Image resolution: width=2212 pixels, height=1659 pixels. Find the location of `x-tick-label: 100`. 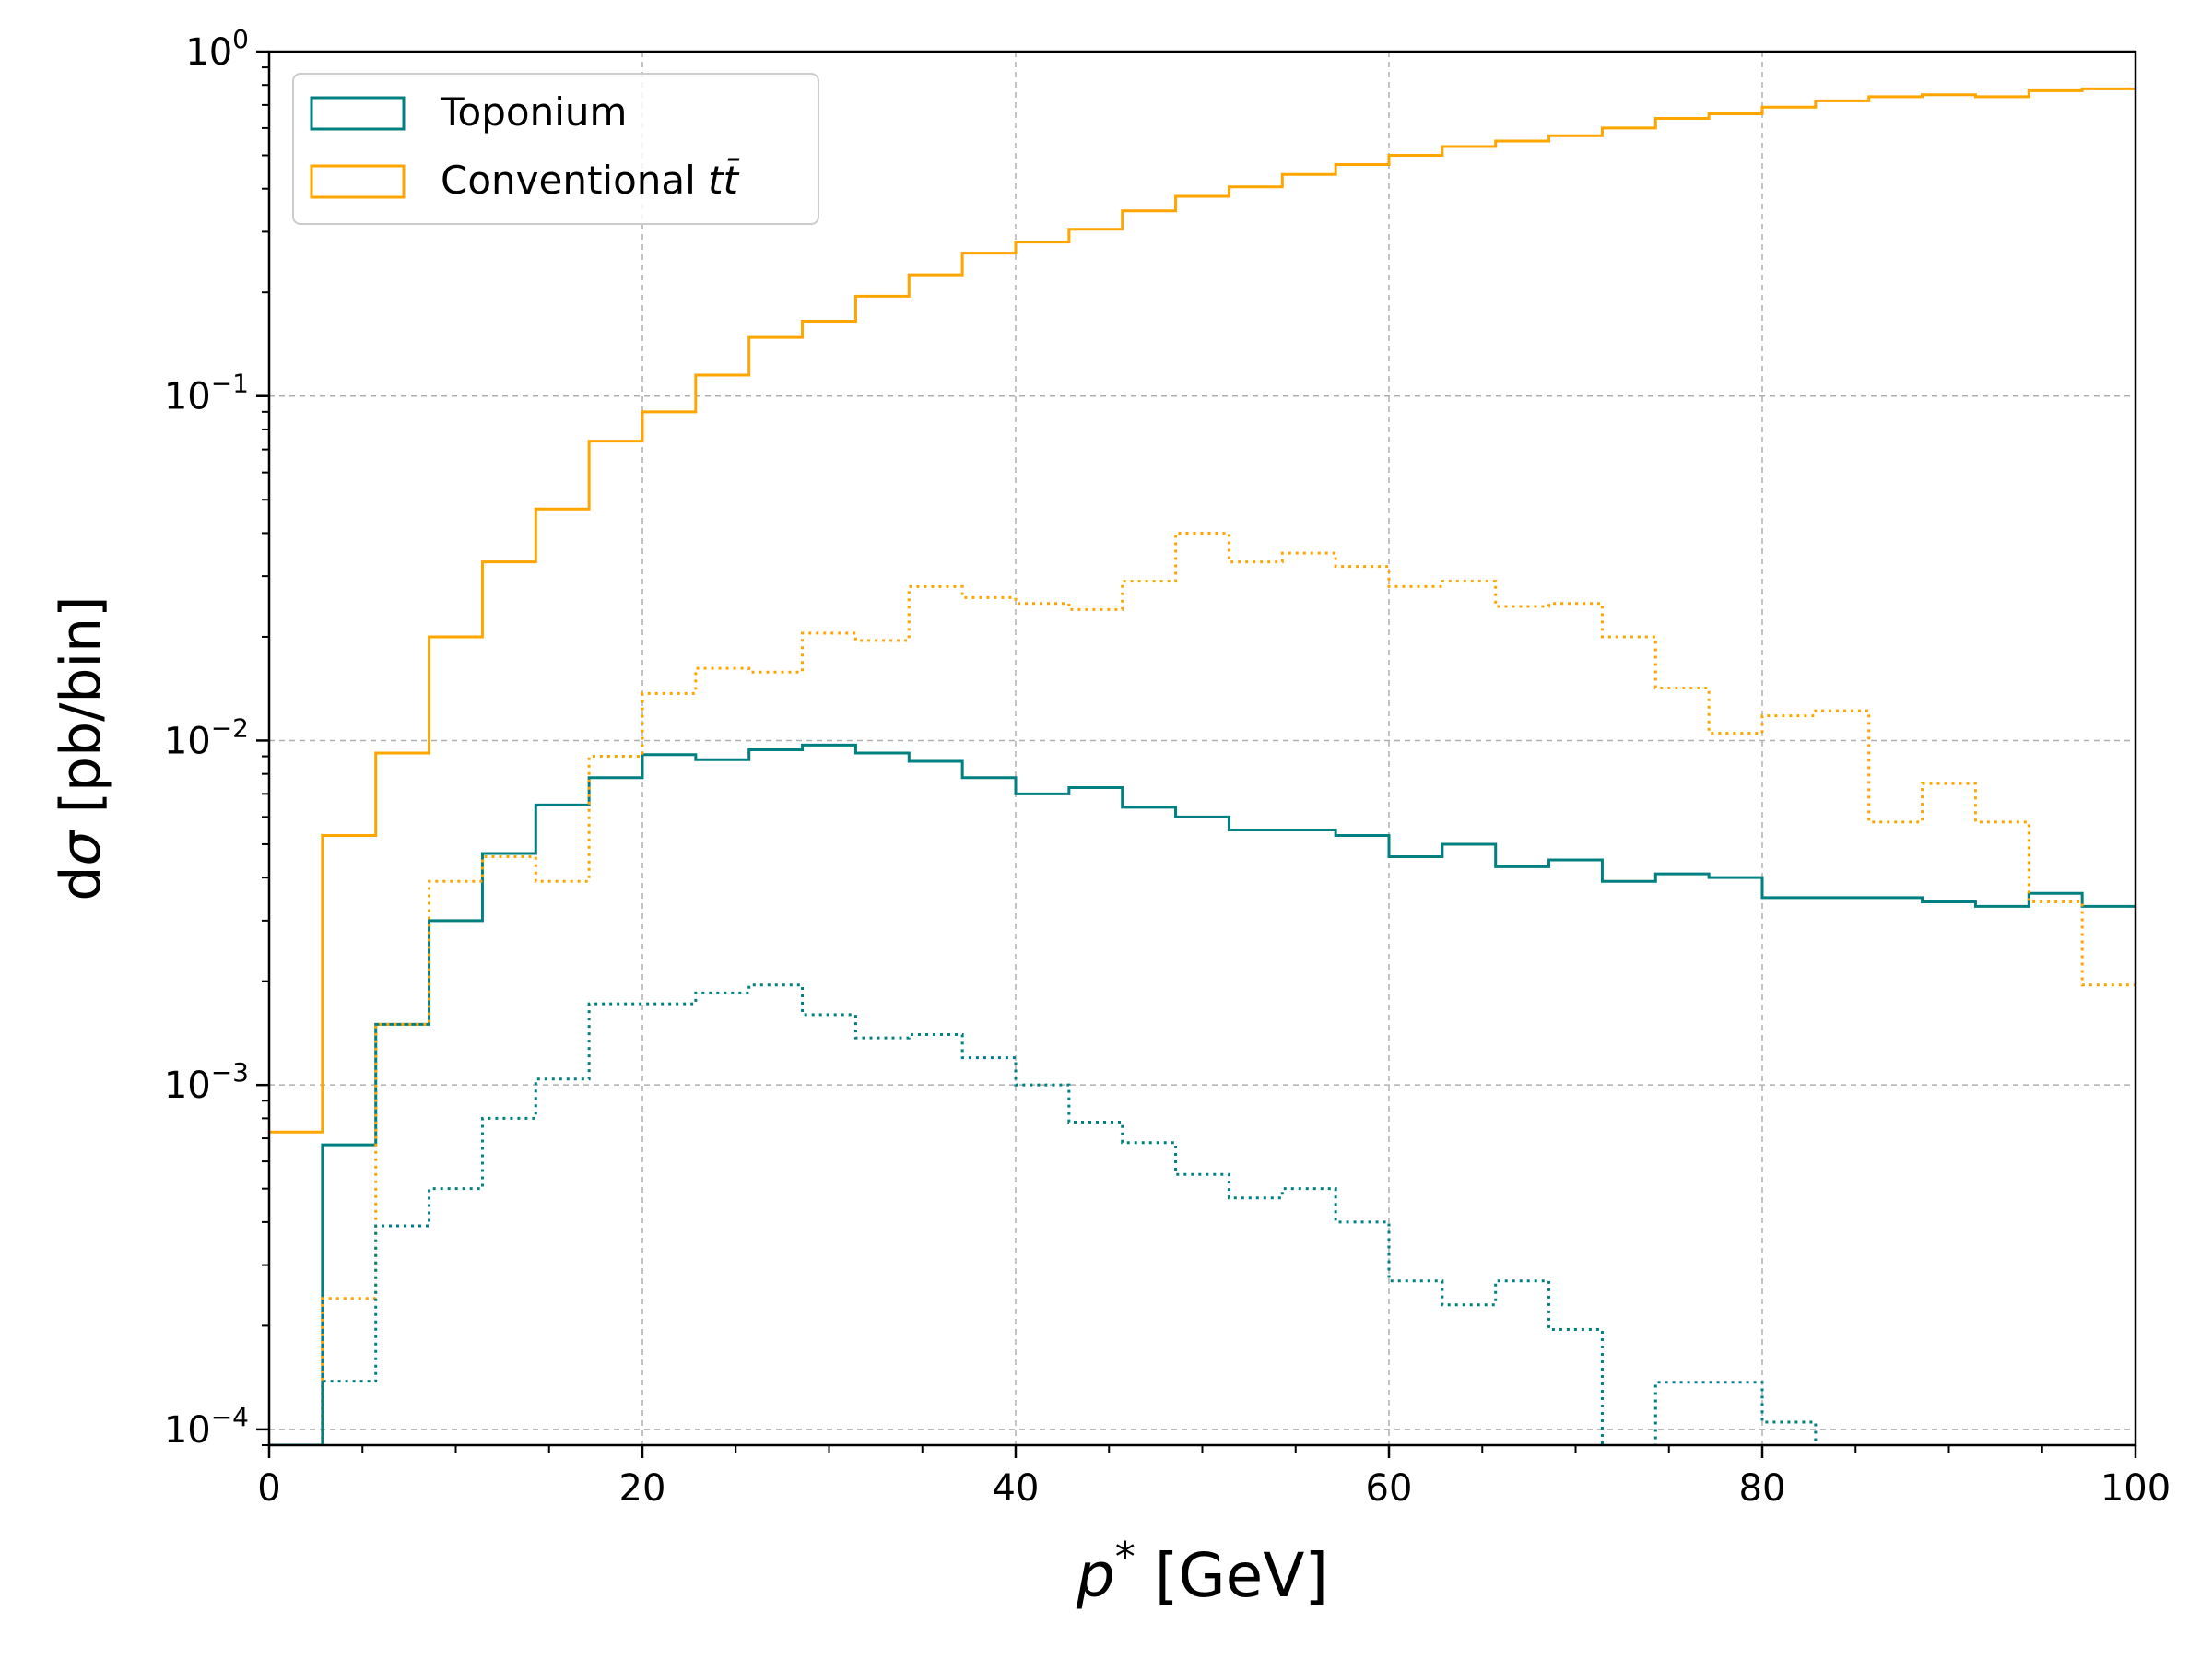

x-tick-label: 100 is located at coordinates (2135, 1488).